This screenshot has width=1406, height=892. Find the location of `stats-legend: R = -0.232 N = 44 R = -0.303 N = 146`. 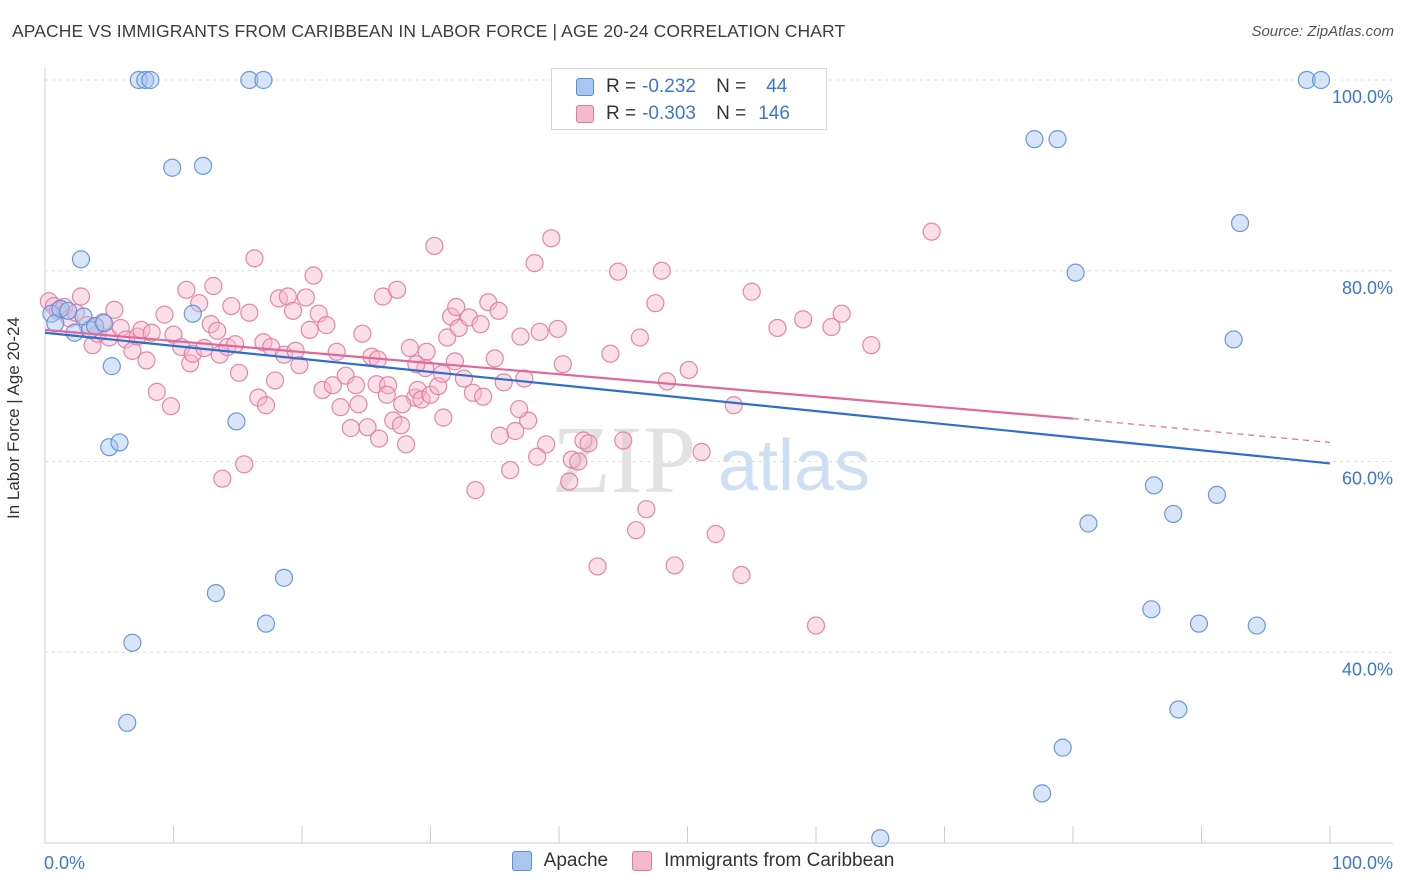

stats-legend: R = -0.232 N = 44 R = -0.303 N = 146 is located at coordinates (689, 99).